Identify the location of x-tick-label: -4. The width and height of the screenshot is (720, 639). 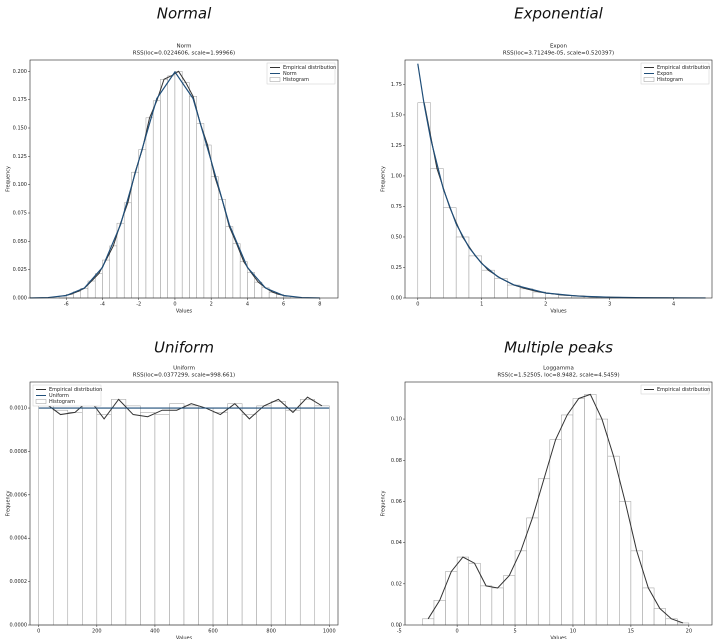
(102, 305).